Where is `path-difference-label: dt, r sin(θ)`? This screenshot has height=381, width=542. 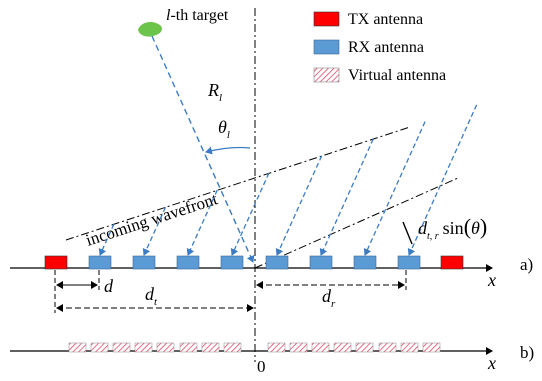 path-difference-label: dt, r sin(θ) is located at coordinates (452, 228).